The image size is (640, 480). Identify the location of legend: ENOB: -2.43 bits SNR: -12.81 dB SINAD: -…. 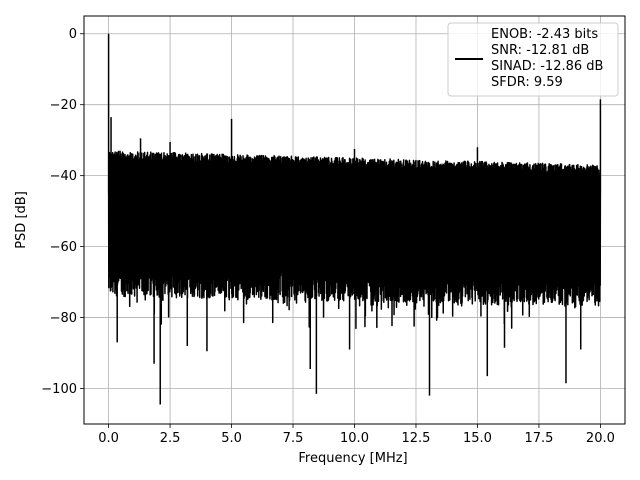
(533, 59).